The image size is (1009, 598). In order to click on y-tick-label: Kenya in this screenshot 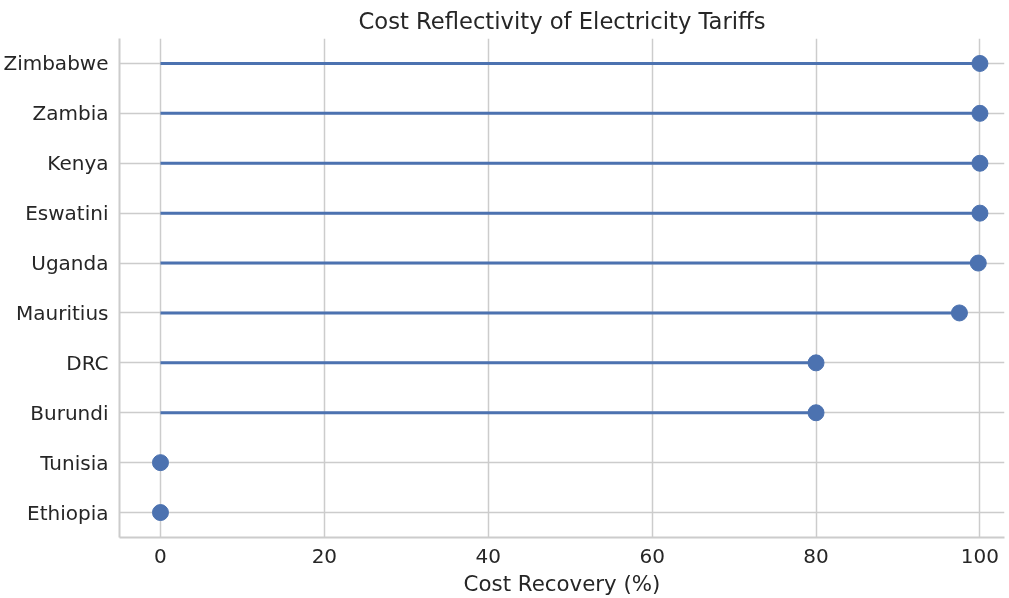, I will do `click(78, 163)`.